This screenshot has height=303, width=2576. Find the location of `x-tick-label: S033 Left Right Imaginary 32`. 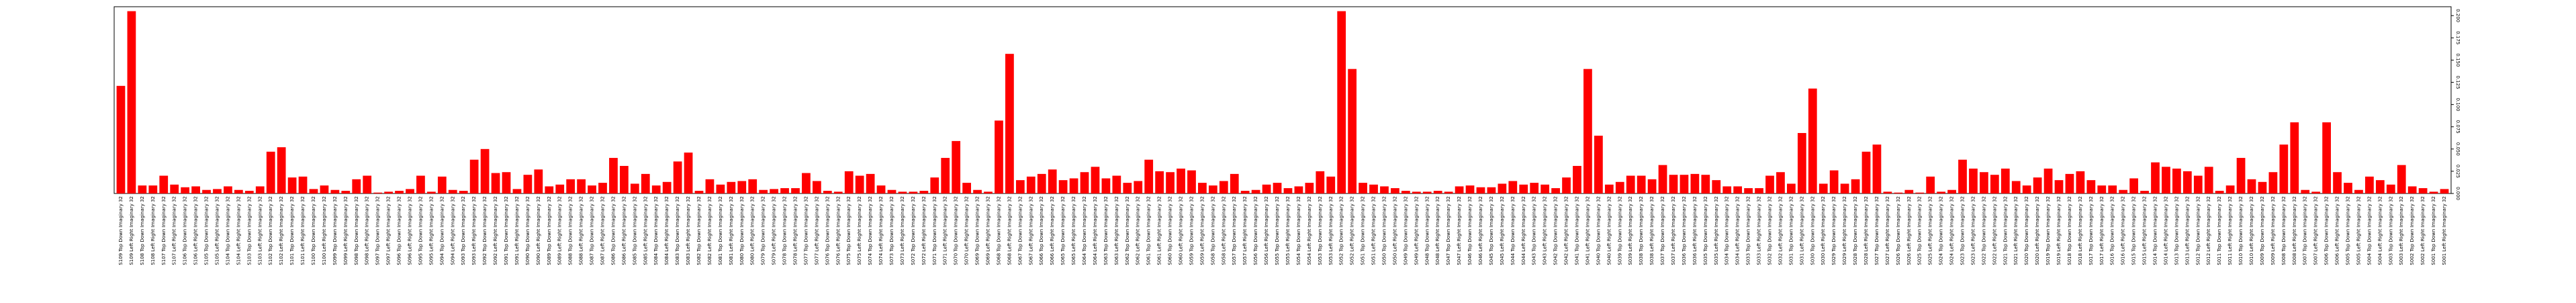

x-tick-label: S033 Left Right Imaginary 32 is located at coordinates (1759, 230).